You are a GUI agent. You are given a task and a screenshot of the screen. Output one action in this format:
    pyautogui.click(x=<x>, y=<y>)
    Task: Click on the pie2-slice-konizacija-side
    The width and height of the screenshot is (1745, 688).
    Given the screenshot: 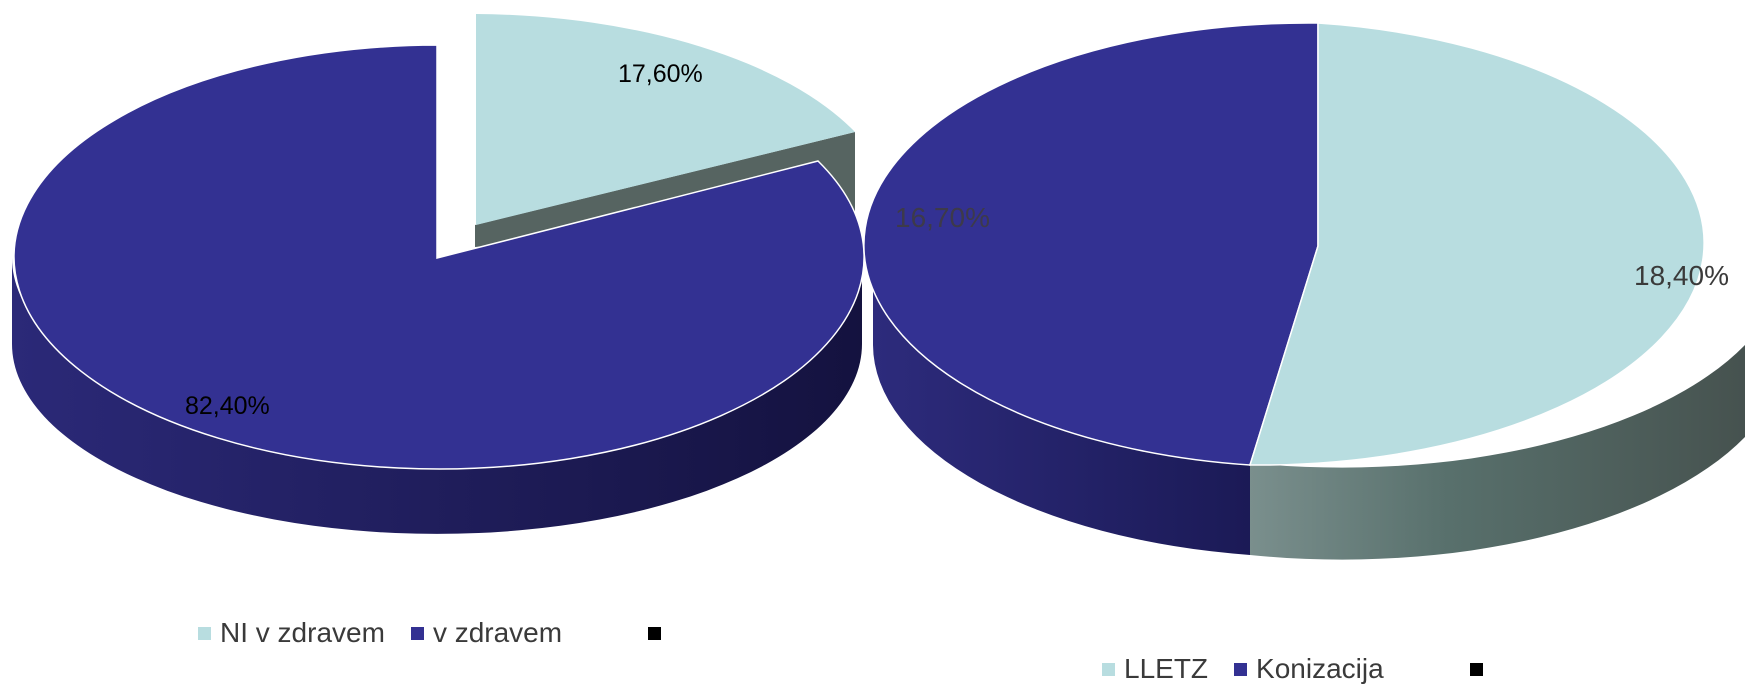 What is the action you would take?
    pyautogui.click(x=1061, y=404)
    